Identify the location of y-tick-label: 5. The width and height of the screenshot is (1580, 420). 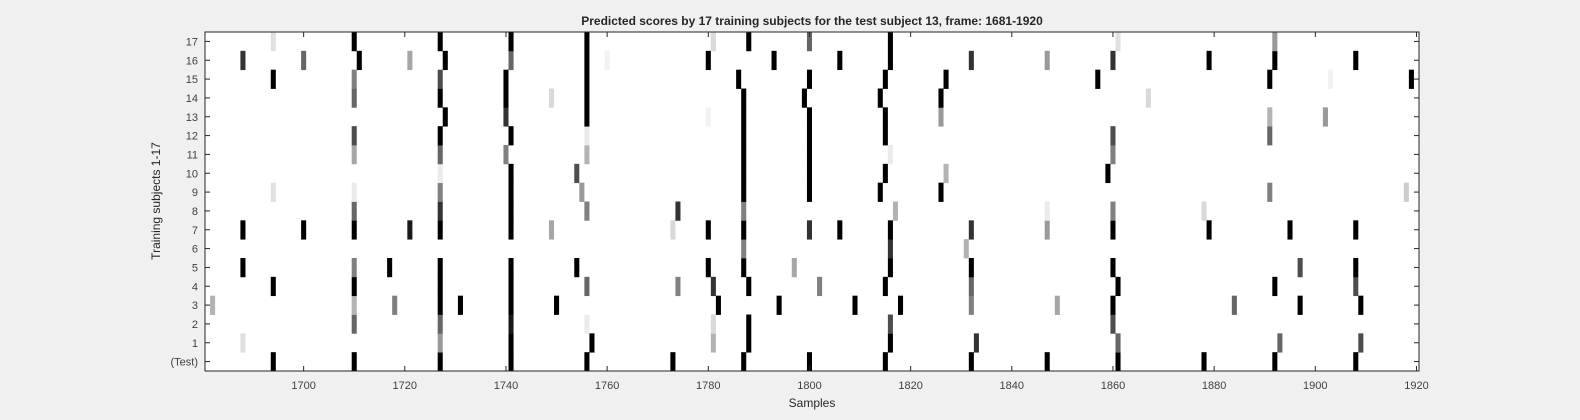
(195, 268).